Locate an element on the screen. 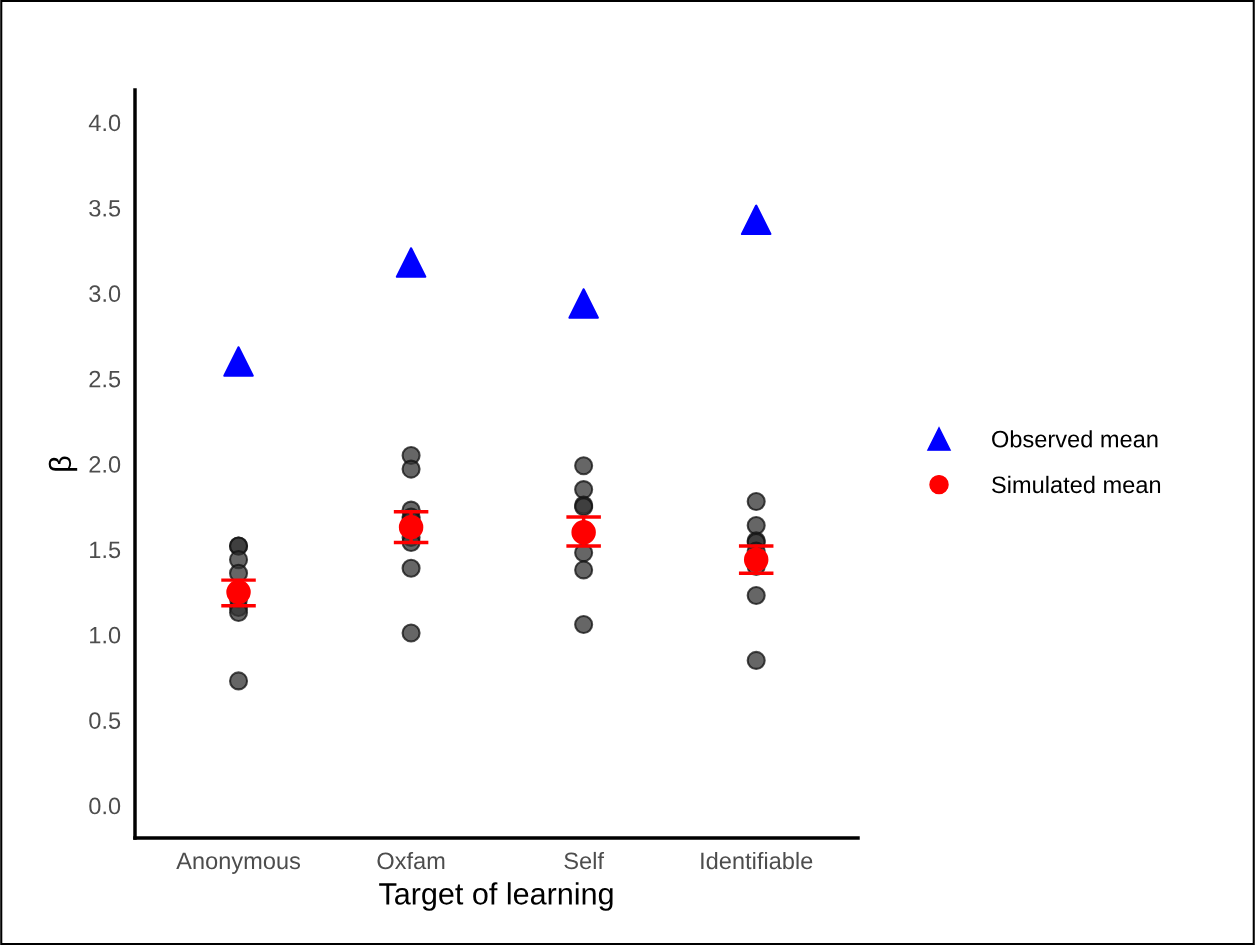  x-tick-label: Self is located at coordinates (584, 860).